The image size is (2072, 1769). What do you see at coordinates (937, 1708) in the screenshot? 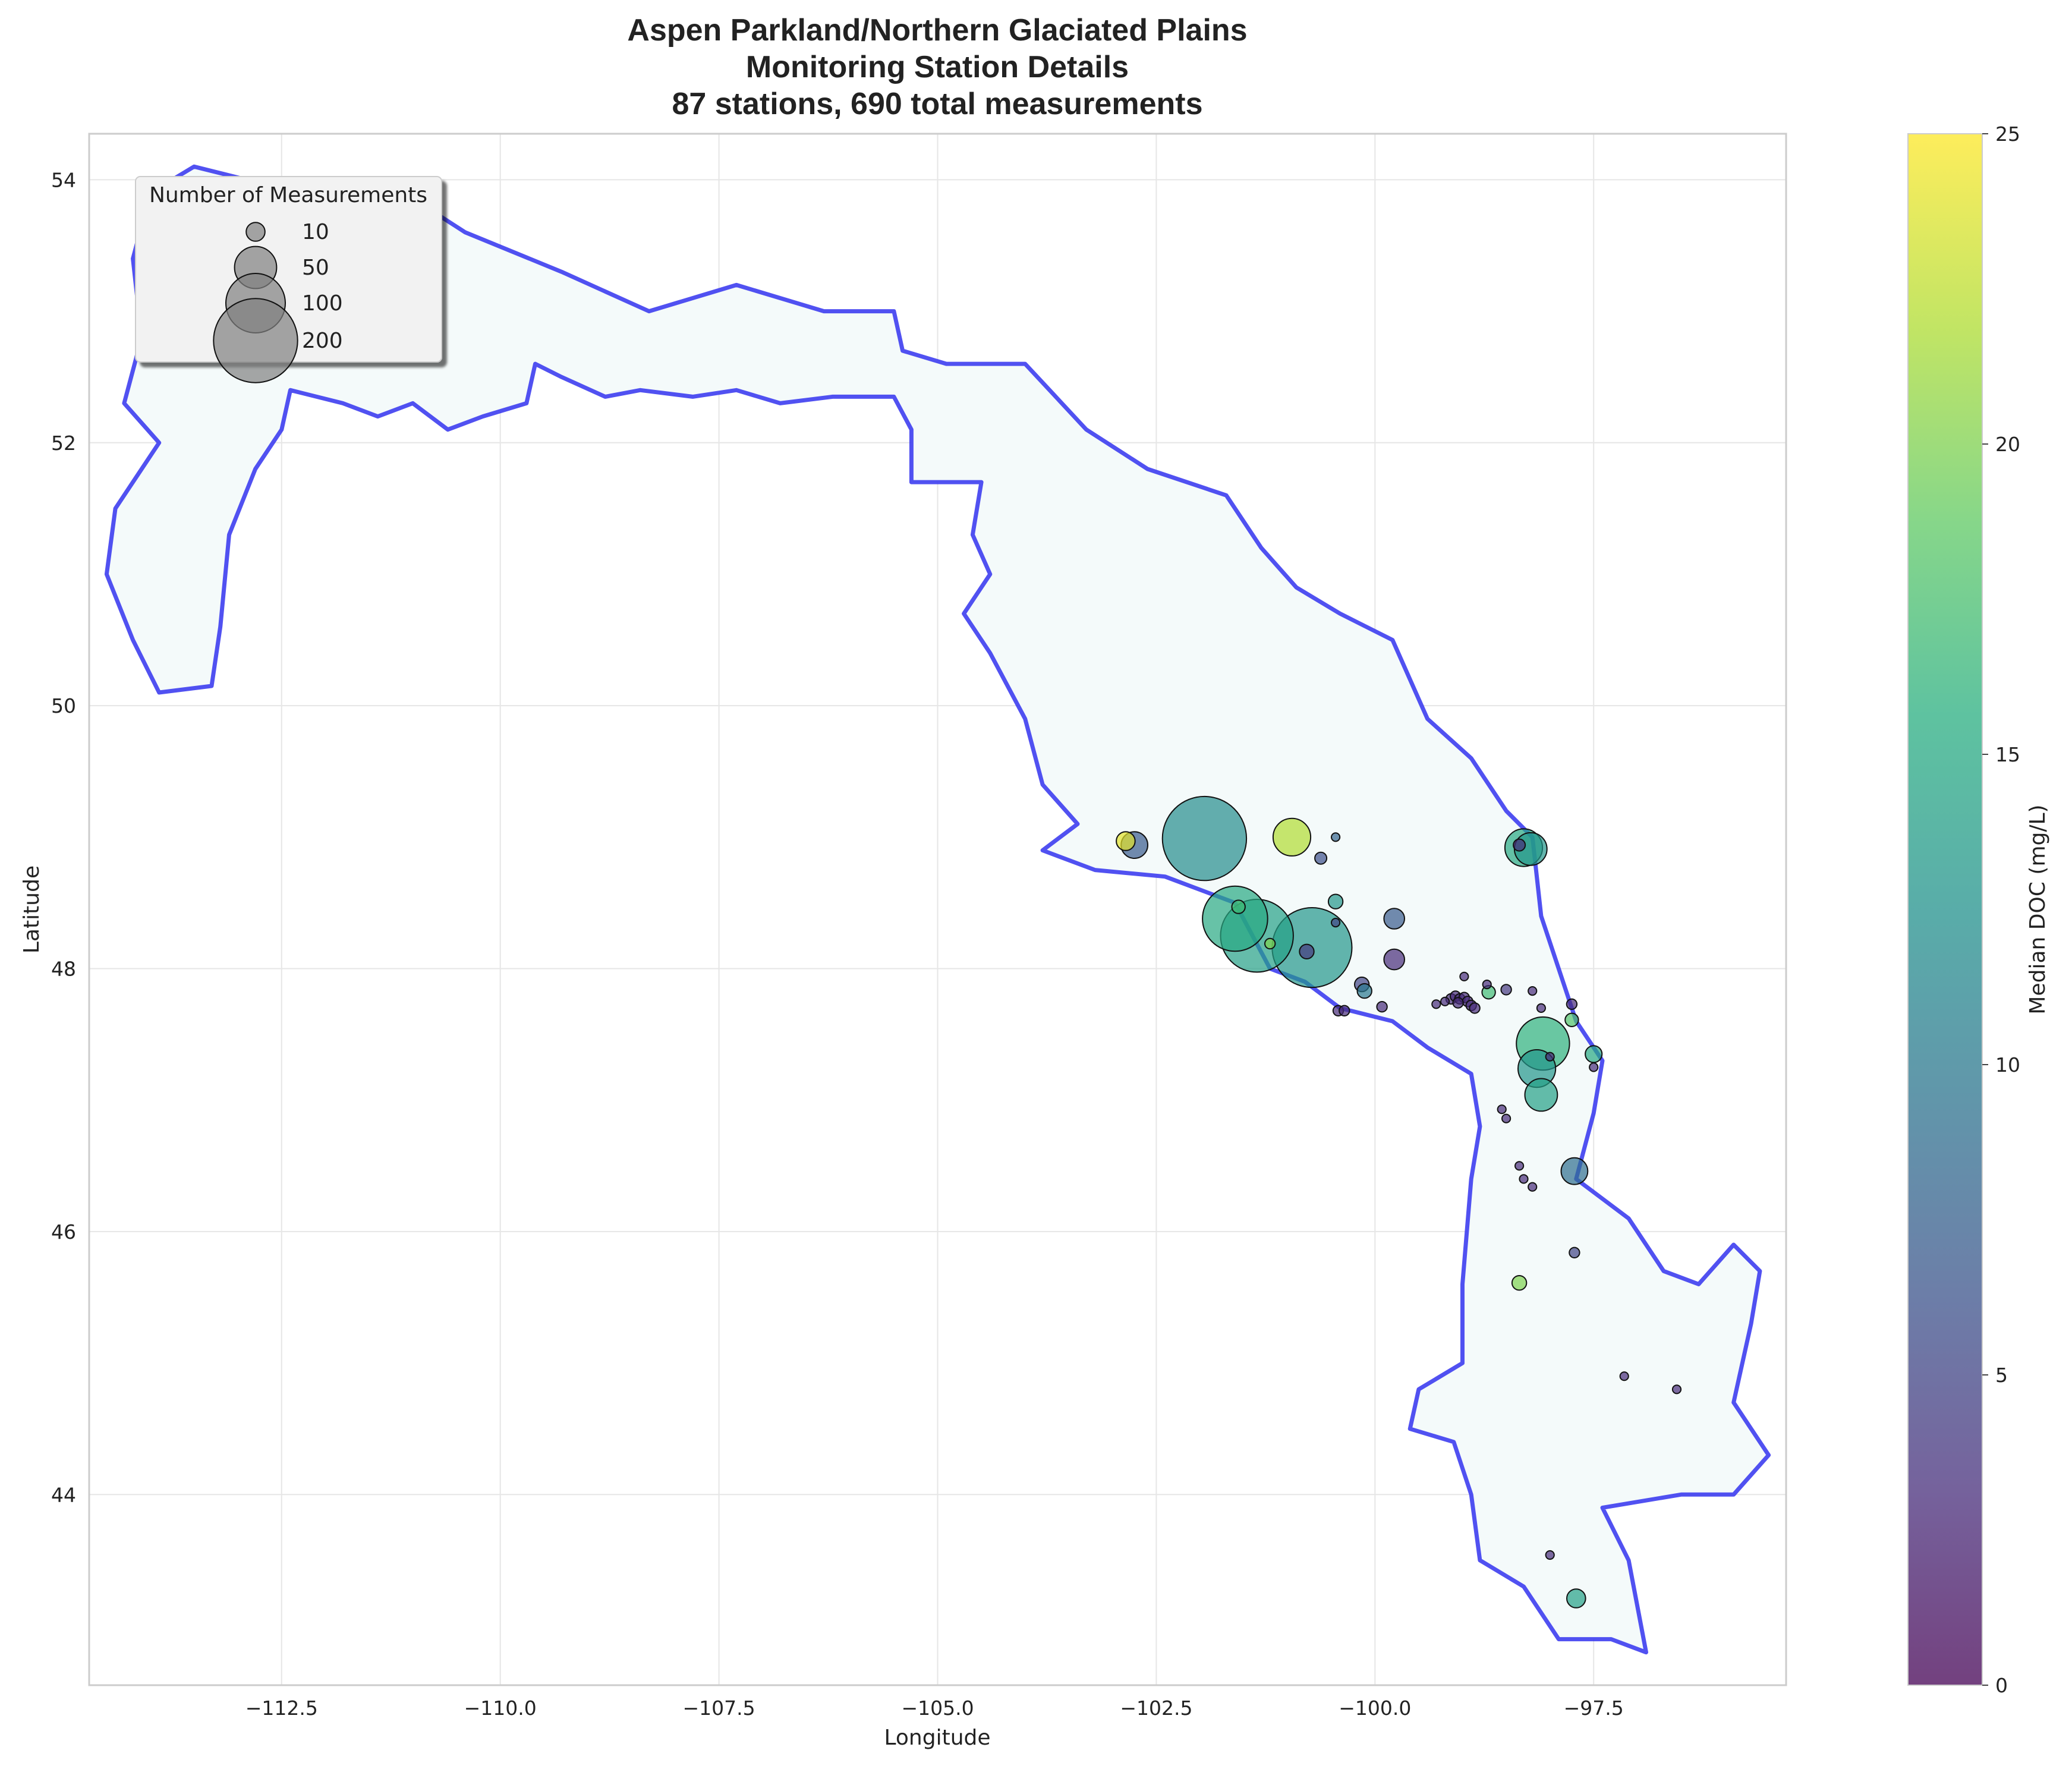
I see `x-tick-label: −105.0` at bounding box center [937, 1708].